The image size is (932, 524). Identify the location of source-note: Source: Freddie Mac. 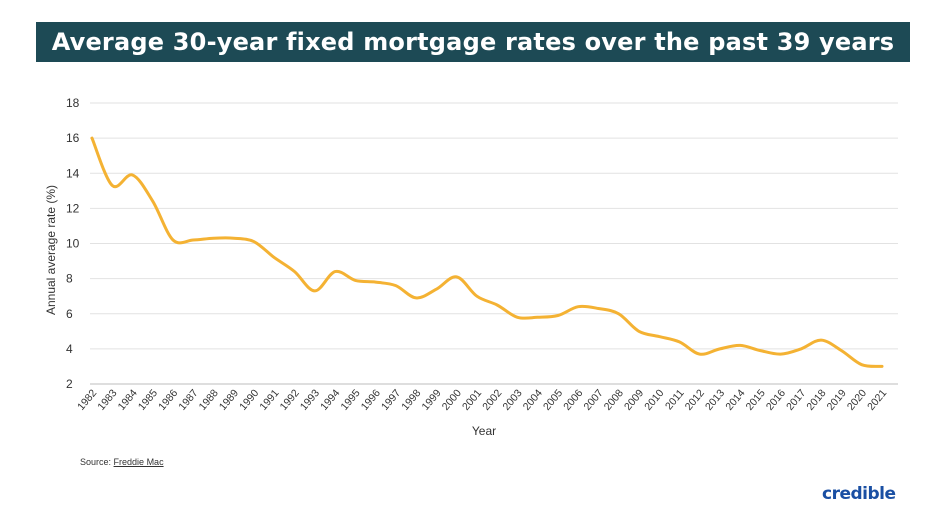
(122, 462).